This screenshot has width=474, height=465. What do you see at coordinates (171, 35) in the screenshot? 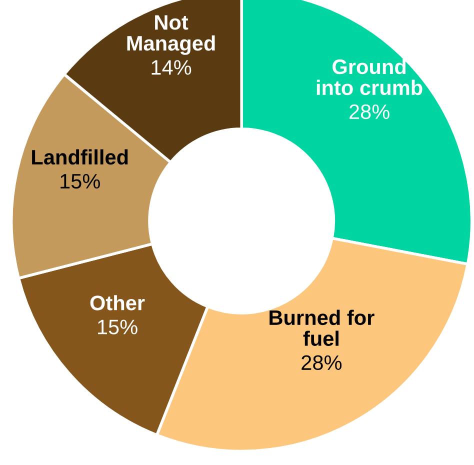
I see `slice-label: Not Managed` at bounding box center [171, 35].